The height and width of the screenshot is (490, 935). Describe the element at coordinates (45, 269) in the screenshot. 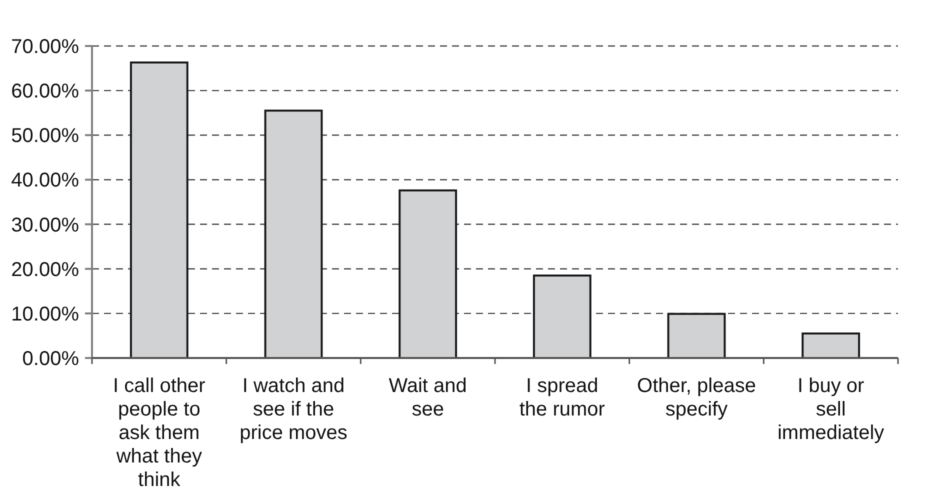

I see `y-tick-label: 20.00%` at that location.